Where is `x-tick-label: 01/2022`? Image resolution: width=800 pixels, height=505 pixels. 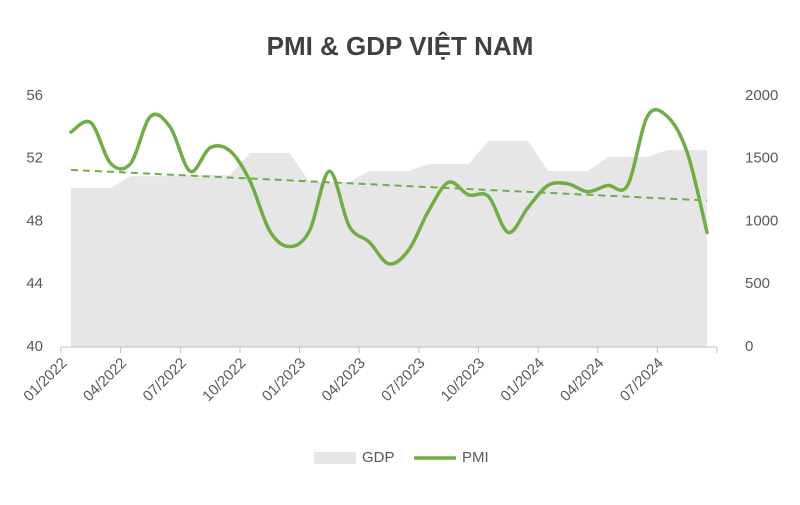
x-tick-label: 01/2022 is located at coordinates (45, 380).